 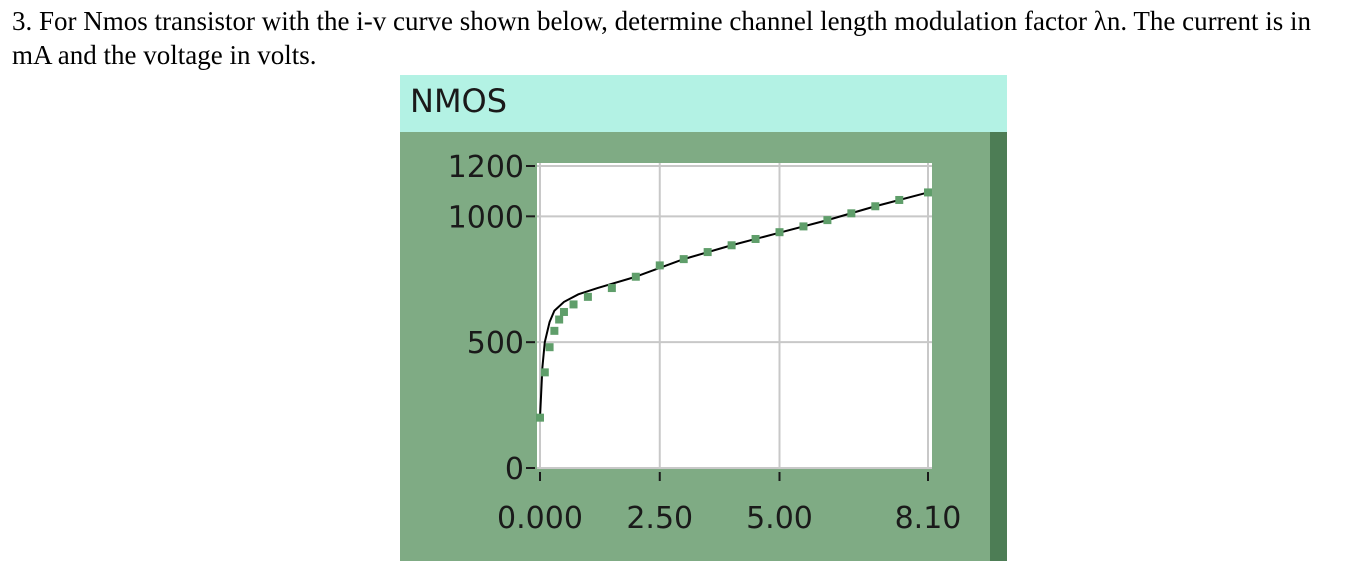 I want to click on y-tick-label: 0, so click(x=514, y=469).